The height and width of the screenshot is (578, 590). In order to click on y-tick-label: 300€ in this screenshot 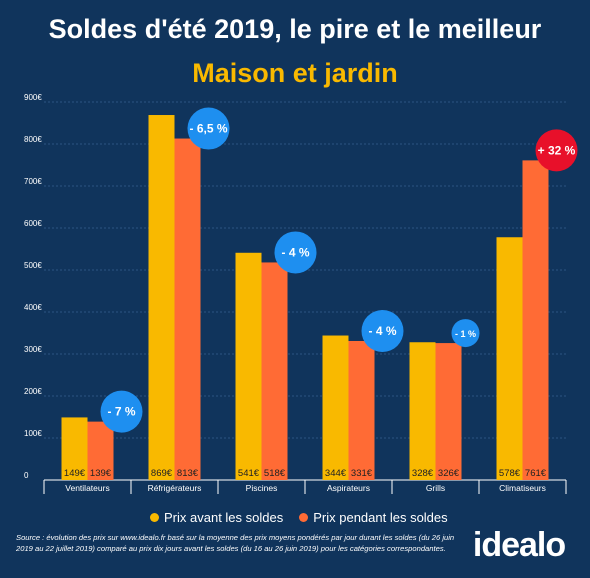, I will do `click(33, 349)`.